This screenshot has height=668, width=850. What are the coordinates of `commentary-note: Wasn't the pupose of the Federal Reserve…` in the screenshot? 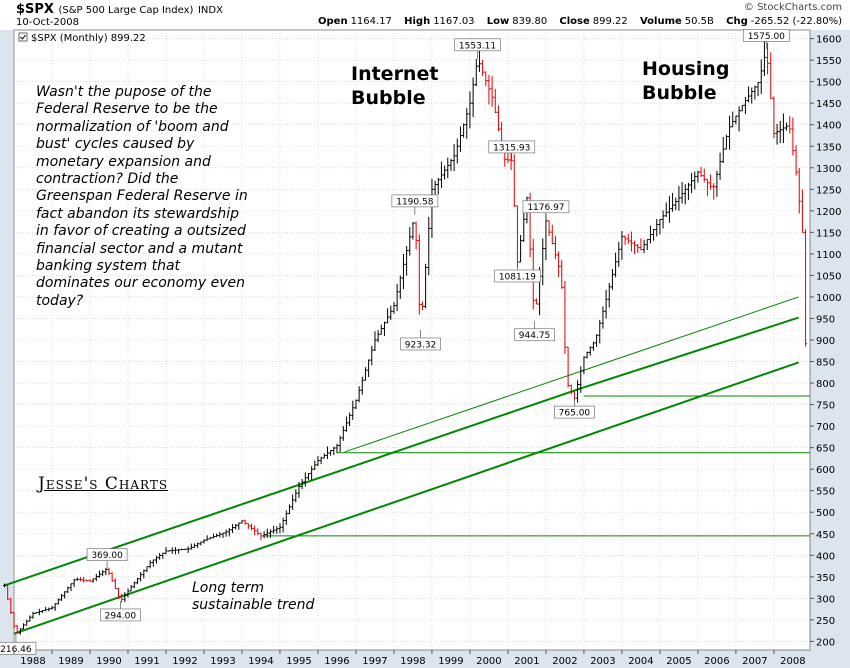 It's located at (142, 196).